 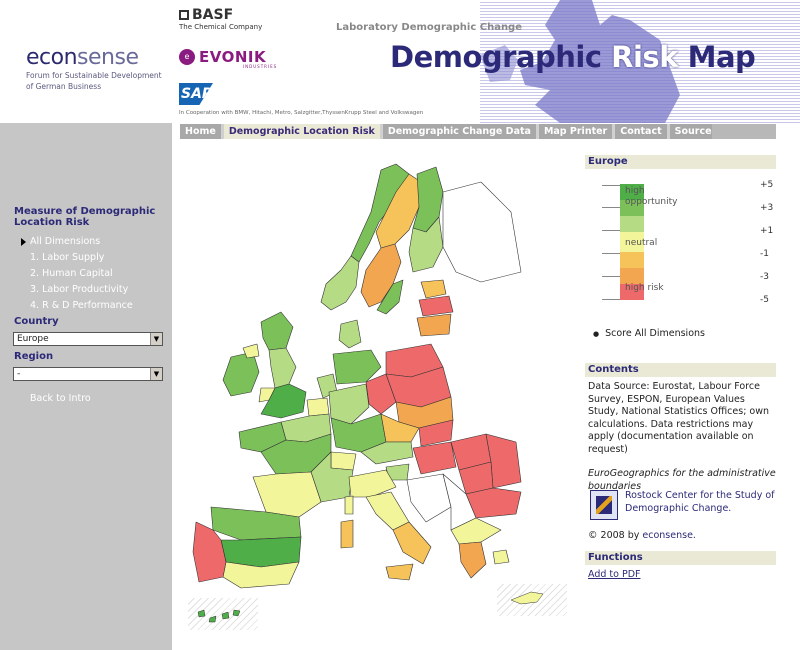 I want to click on region-sicily, so click(x=399, y=572).